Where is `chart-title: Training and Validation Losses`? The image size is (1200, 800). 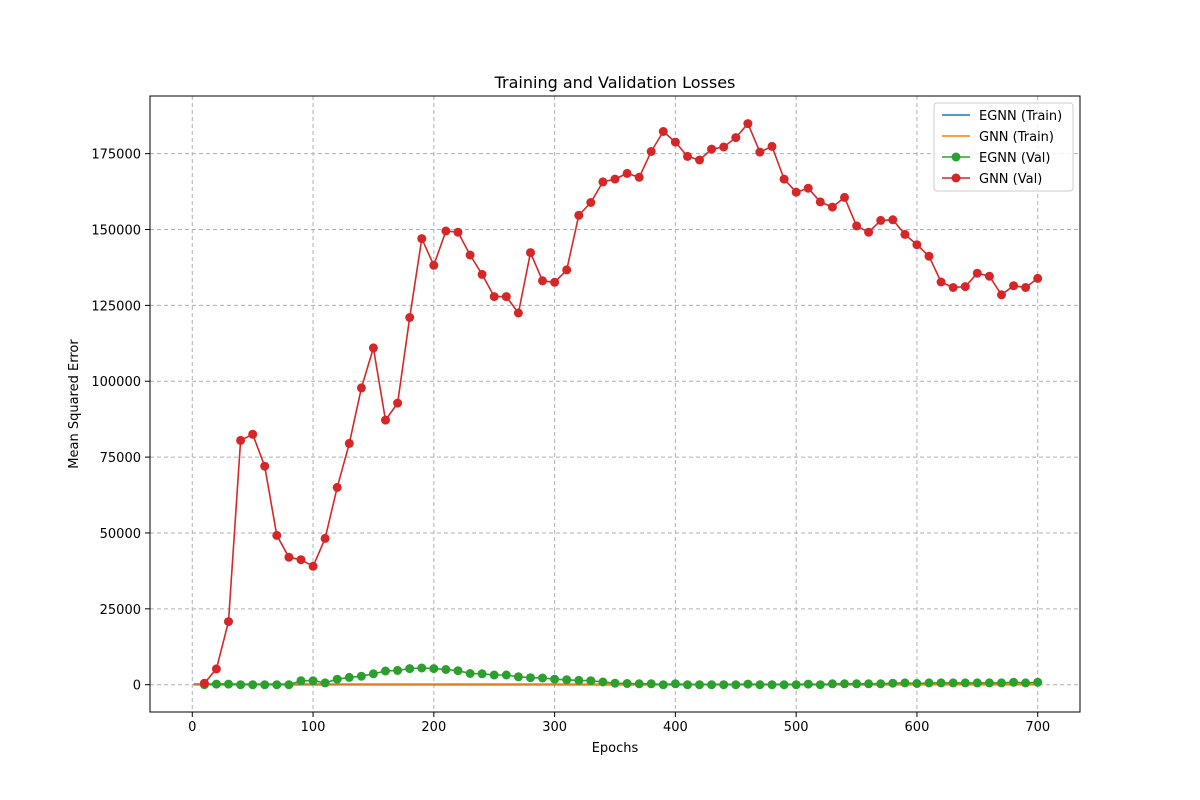 chart-title: Training and Validation Losses is located at coordinates (615, 82).